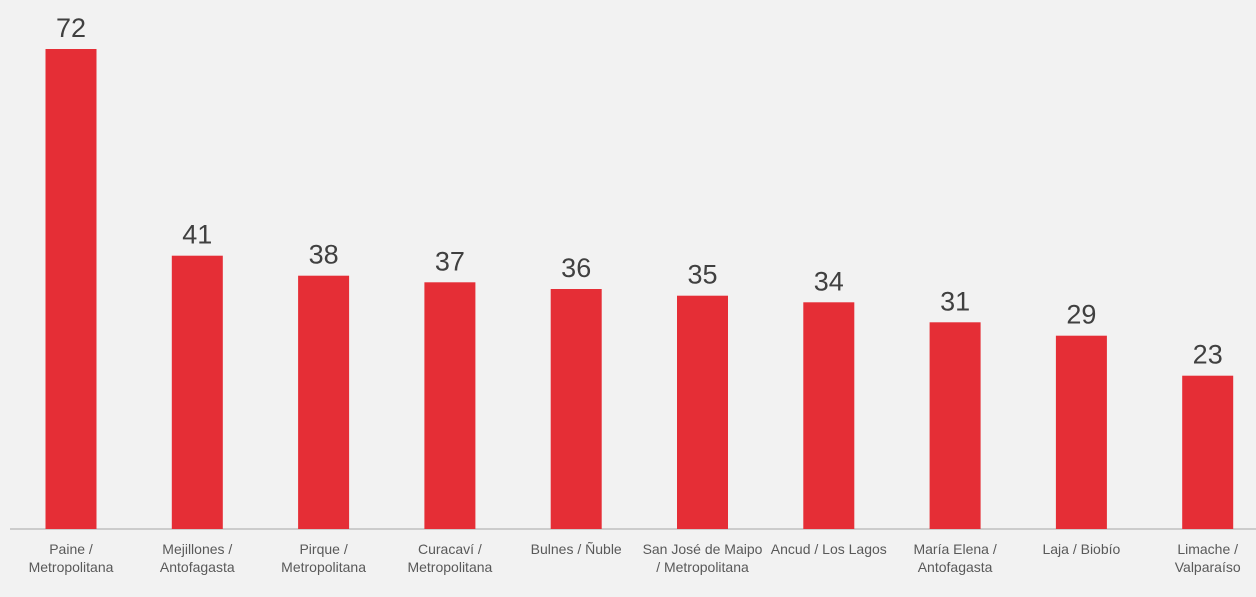  Describe the element at coordinates (576, 549) in the screenshot. I see `category-label: Bulnes / Ñuble` at that location.